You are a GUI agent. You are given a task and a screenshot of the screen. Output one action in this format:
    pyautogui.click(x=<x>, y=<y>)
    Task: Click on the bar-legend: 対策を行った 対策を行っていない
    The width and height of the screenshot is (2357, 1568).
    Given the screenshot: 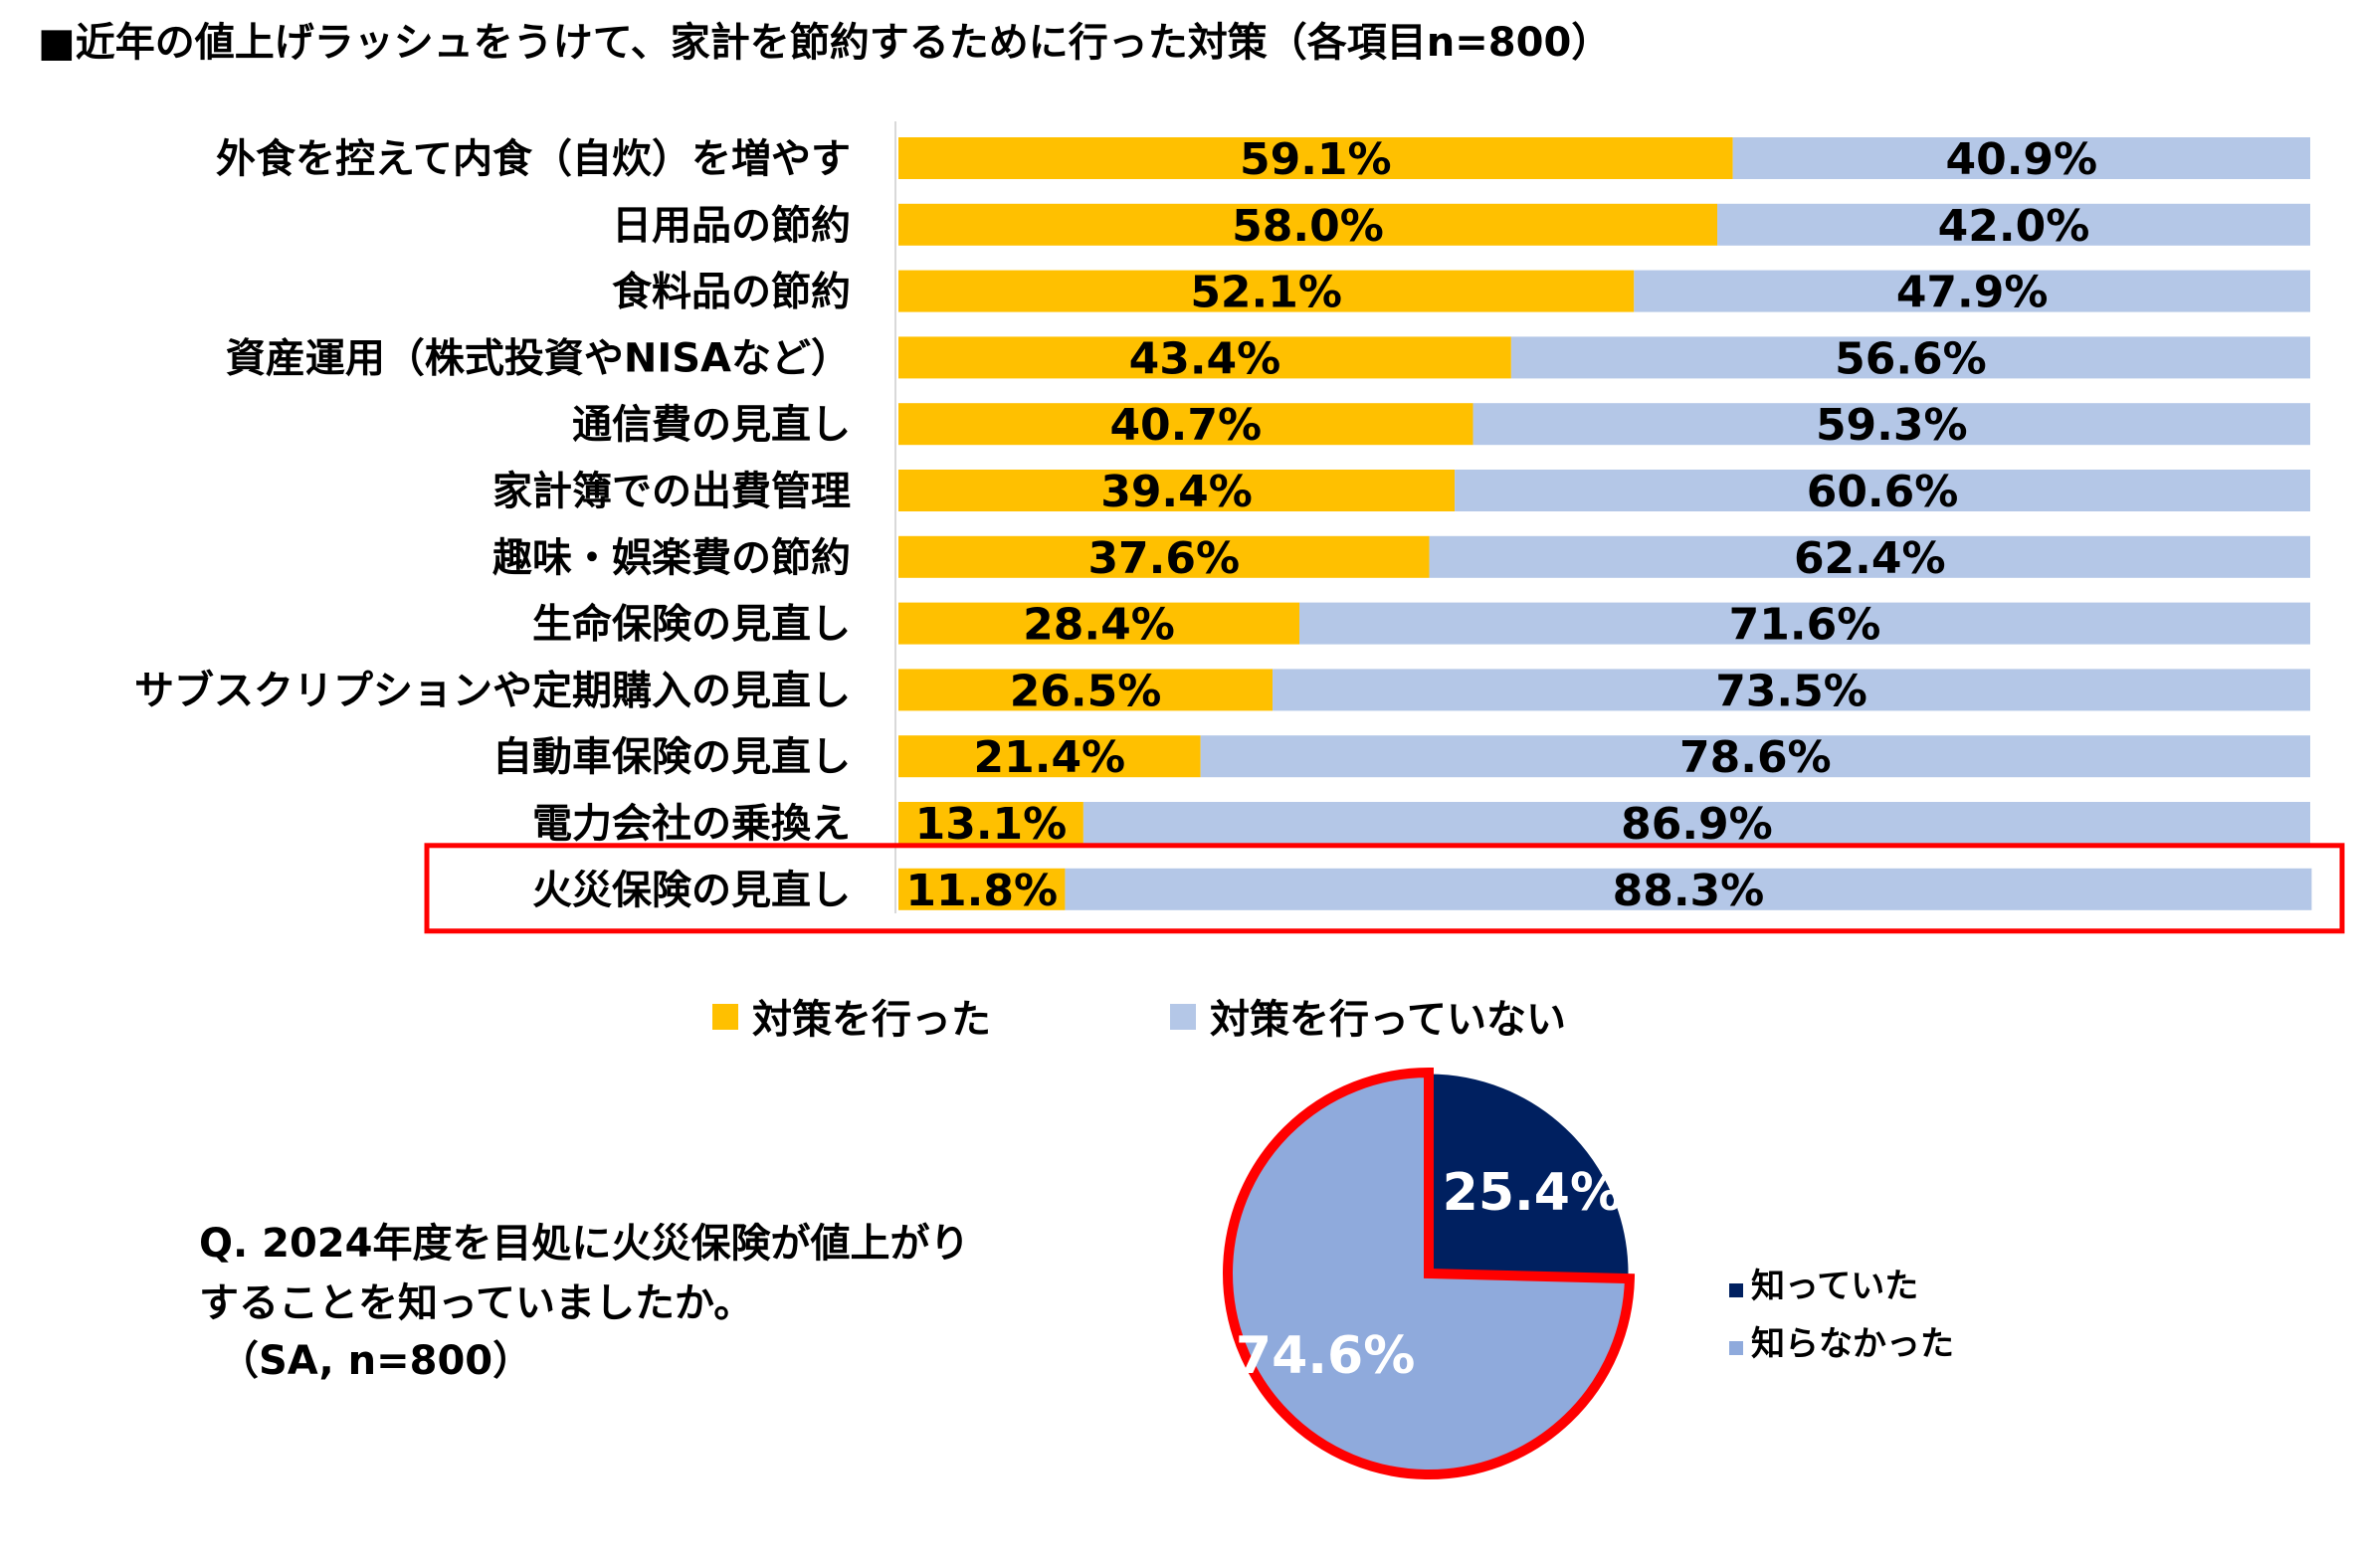 What is the action you would take?
    pyautogui.click(x=1139, y=1020)
    